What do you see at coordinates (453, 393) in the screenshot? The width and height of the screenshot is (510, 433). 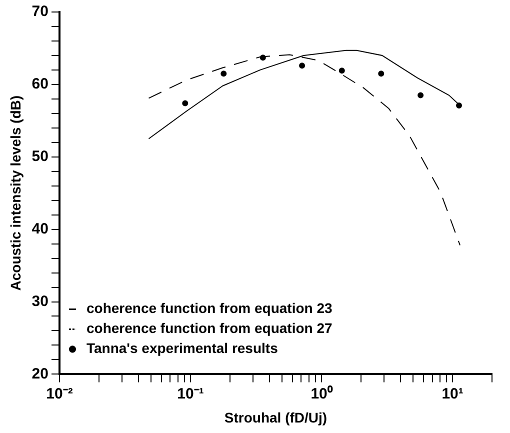 I see `x-tick-label: 10¹` at bounding box center [453, 393].